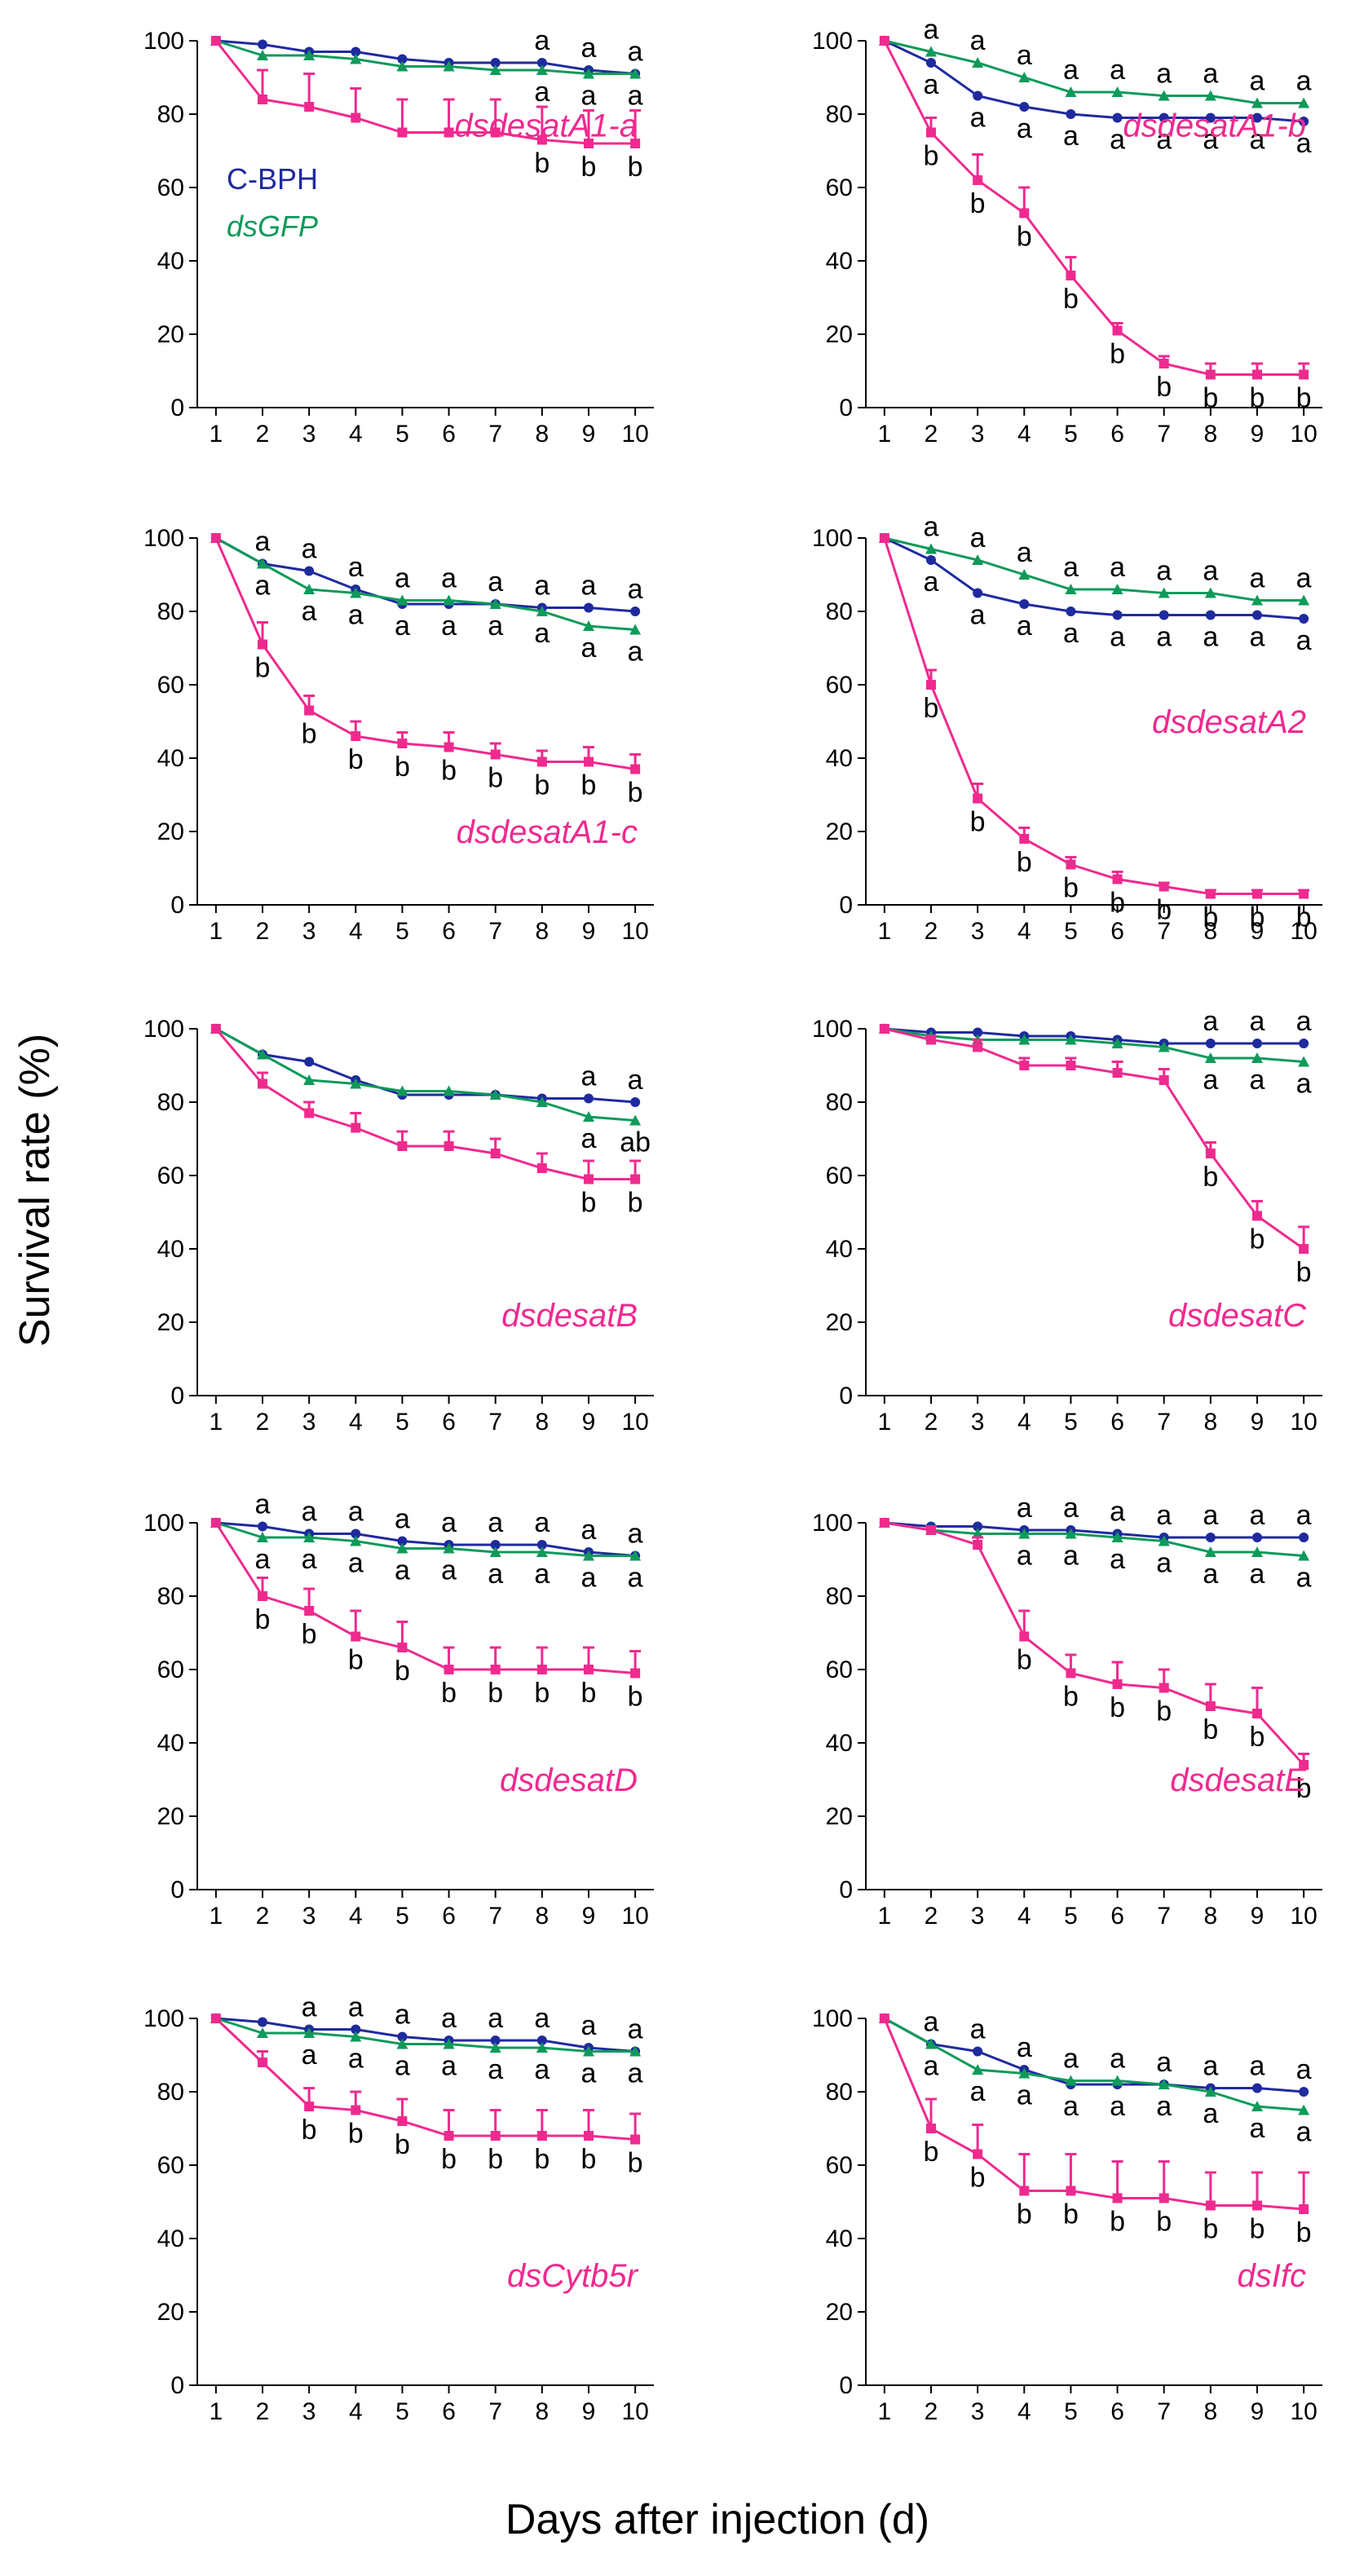 This screenshot has width=1355, height=2576. I want to click on x-tick-label: 4, so click(356, 1916).